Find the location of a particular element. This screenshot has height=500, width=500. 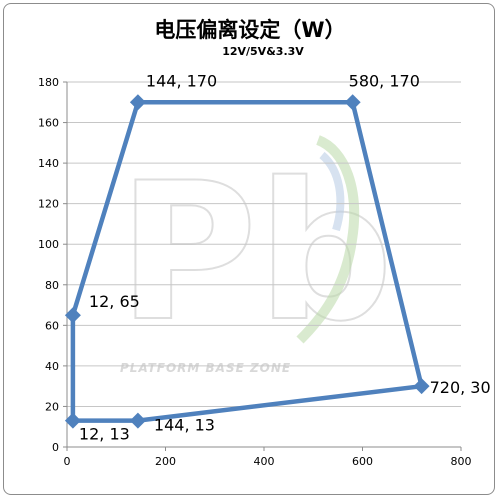

y-tick-label: 60 is located at coordinates (52, 325).